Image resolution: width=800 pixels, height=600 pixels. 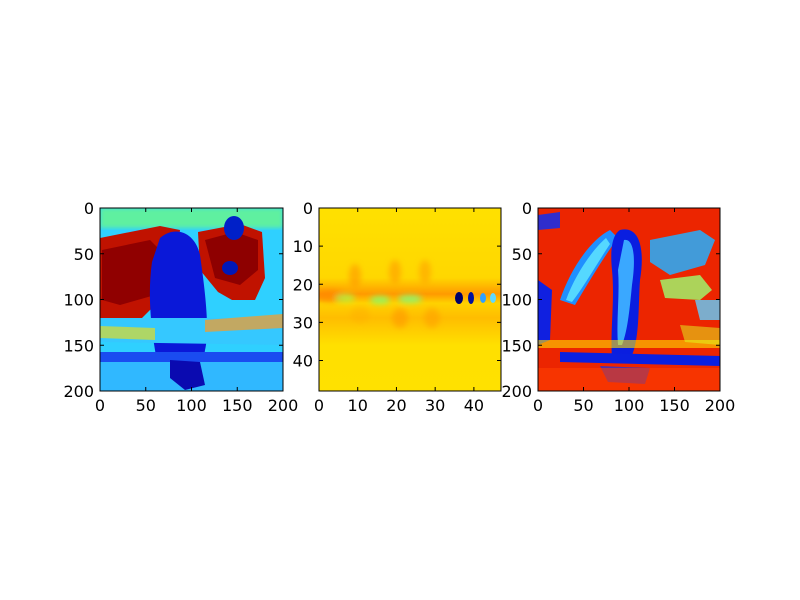 What do you see at coordinates (527, 208) in the screenshot?
I see `heatmap-3-ytick-label-0: 0` at bounding box center [527, 208].